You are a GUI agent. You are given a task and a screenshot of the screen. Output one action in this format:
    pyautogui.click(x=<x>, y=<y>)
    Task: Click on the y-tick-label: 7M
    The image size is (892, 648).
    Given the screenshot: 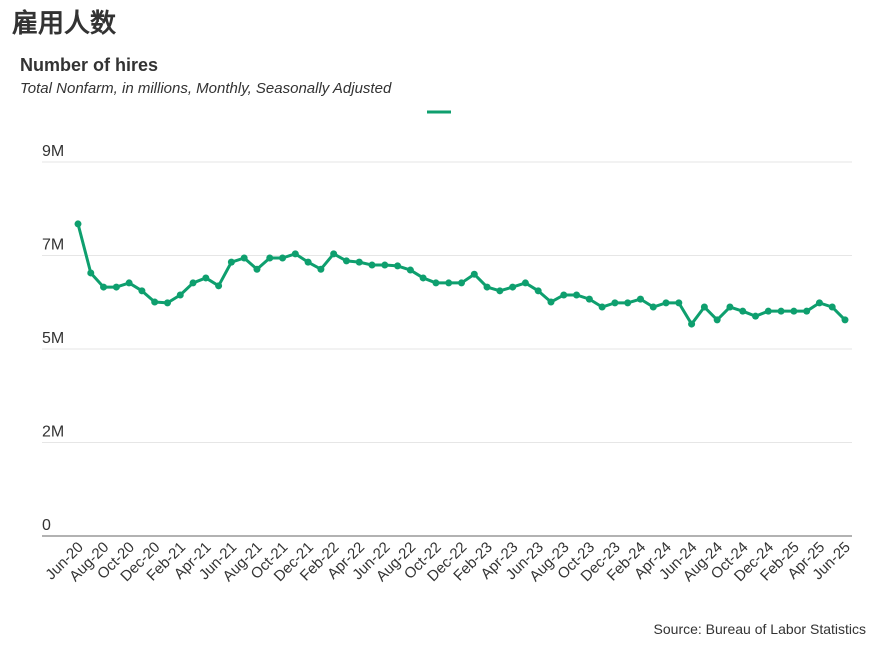 What is the action you would take?
    pyautogui.click(x=53, y=245)
    